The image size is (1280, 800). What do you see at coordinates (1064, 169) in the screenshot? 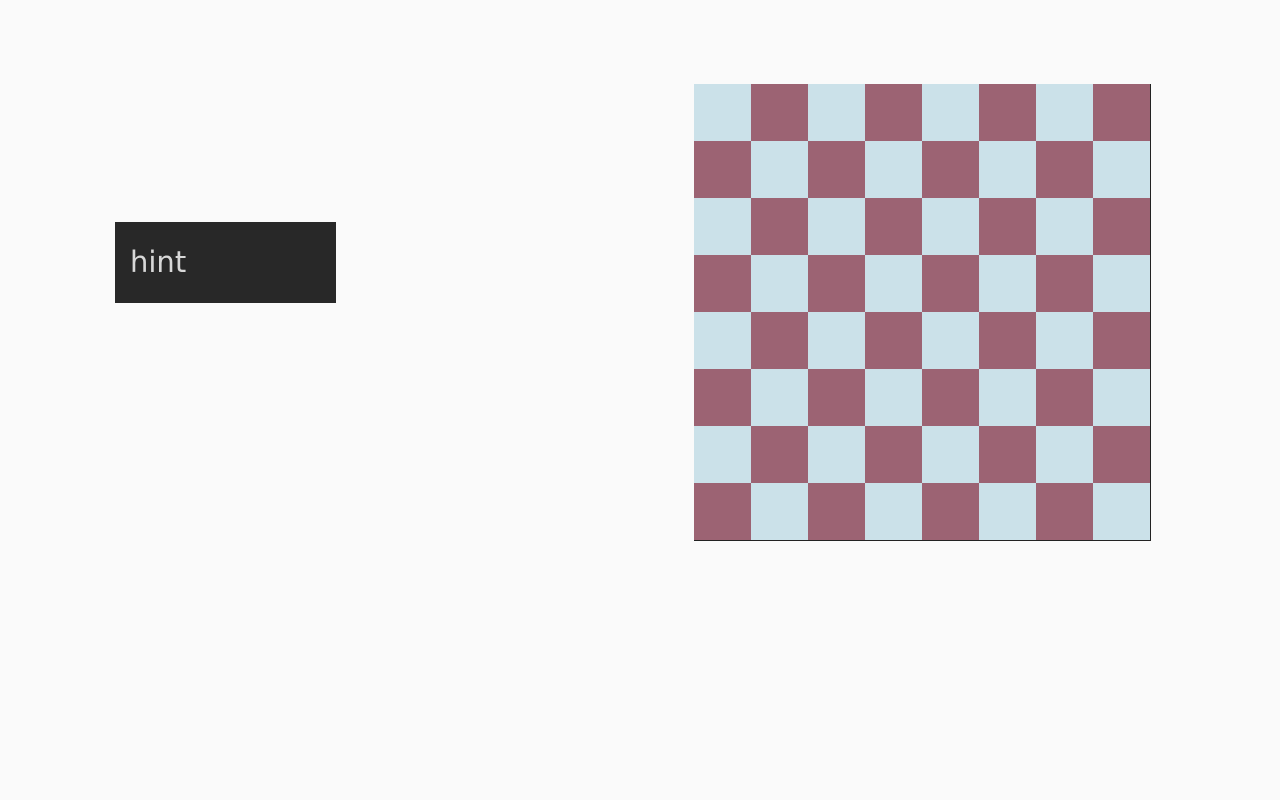
I see `board-square-g7` at bounding box center [1064, 169].